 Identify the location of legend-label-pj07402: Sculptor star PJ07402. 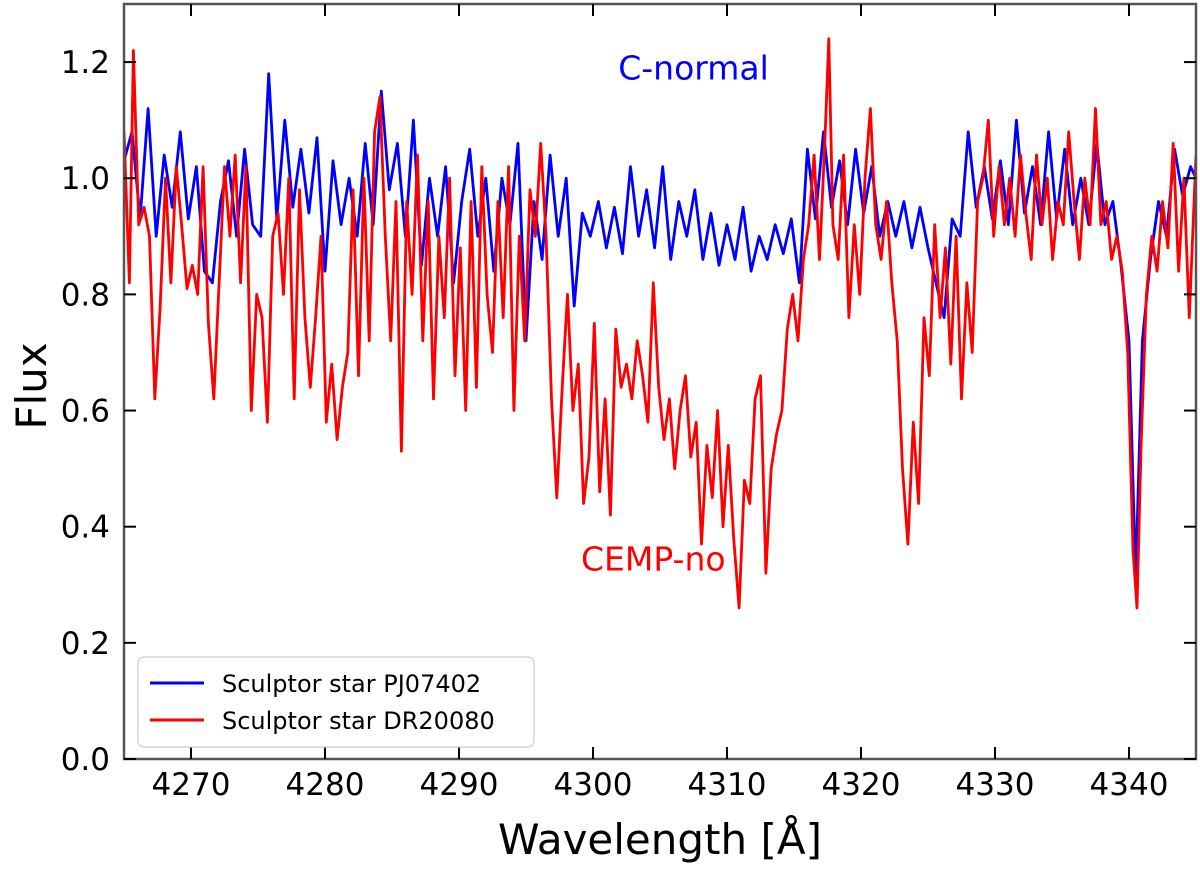
(351, 684).